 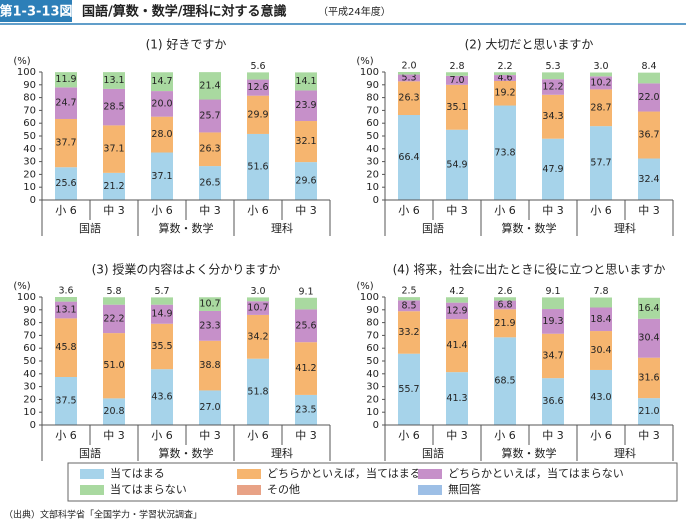 I want to click on value-label: 2.5, so click(x=408, y=291).